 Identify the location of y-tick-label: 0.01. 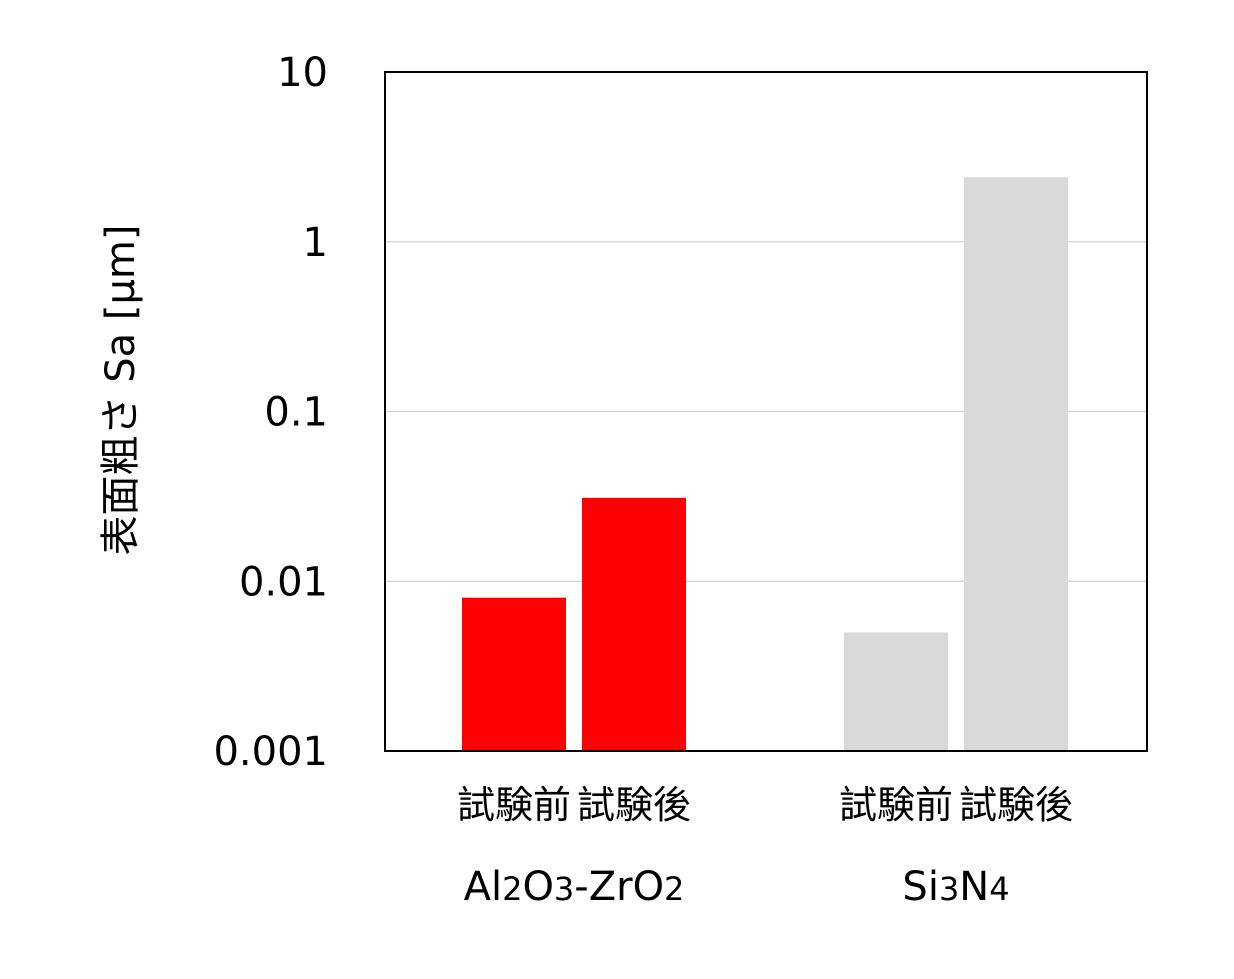
(283, 582).